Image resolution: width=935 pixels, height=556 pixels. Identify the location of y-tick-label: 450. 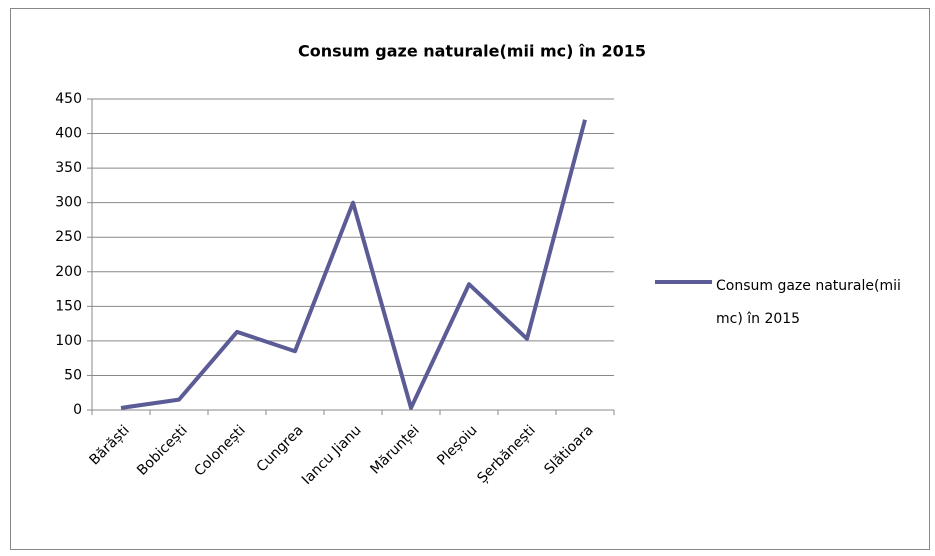
(68, 99).